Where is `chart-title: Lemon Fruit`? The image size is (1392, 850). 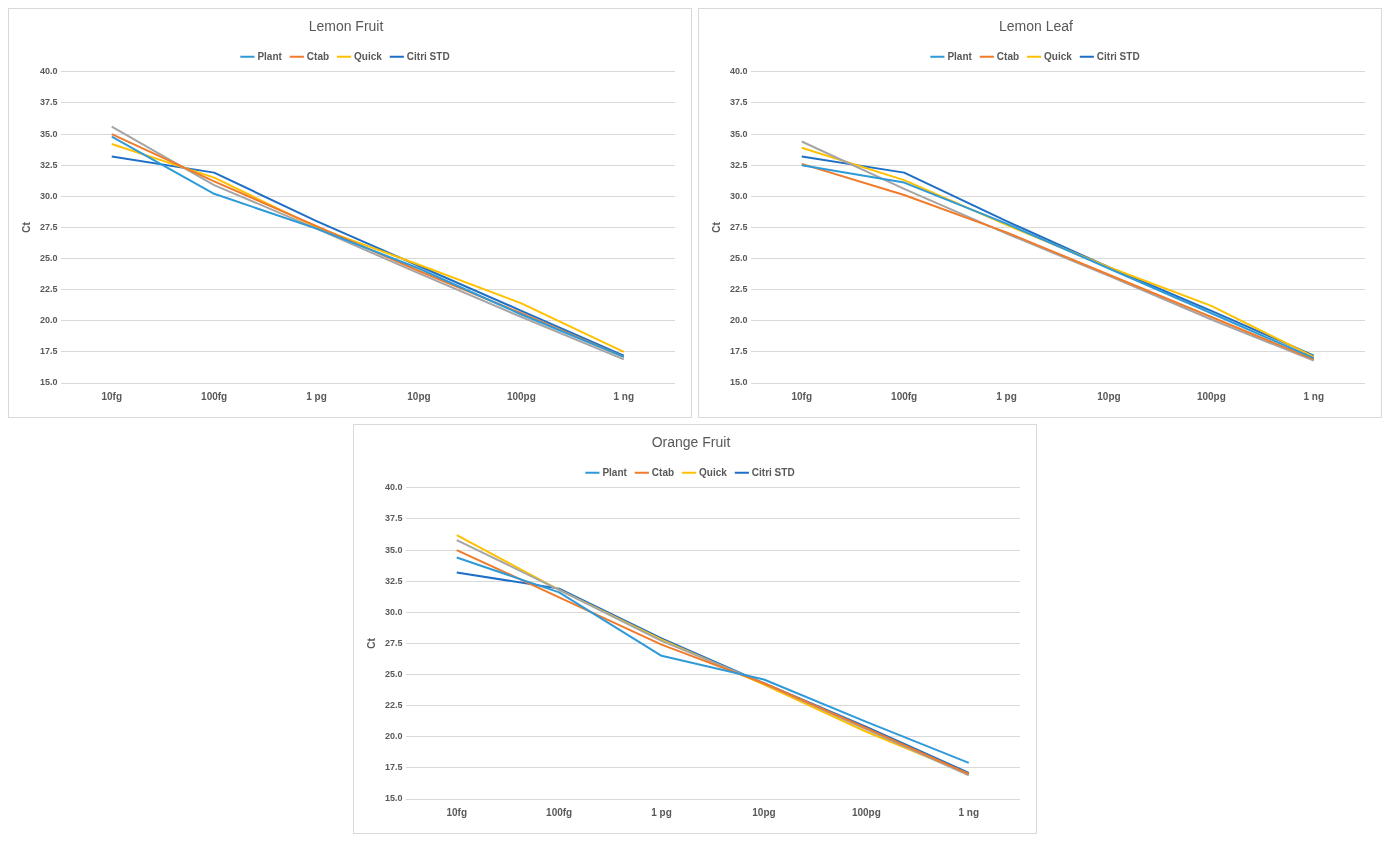
chart-title: Lemon Fruit is located at coordinates (346, 26).